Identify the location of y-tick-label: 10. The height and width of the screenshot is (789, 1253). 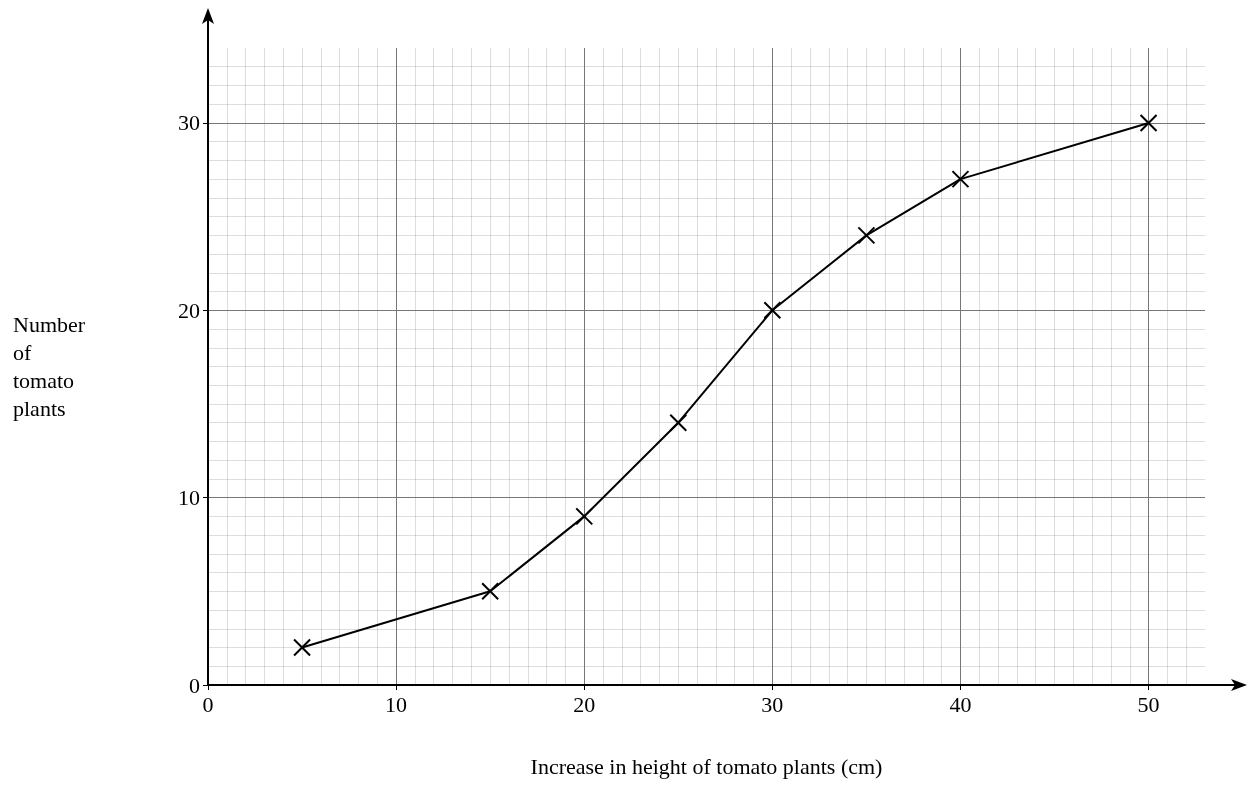
(189, 498).